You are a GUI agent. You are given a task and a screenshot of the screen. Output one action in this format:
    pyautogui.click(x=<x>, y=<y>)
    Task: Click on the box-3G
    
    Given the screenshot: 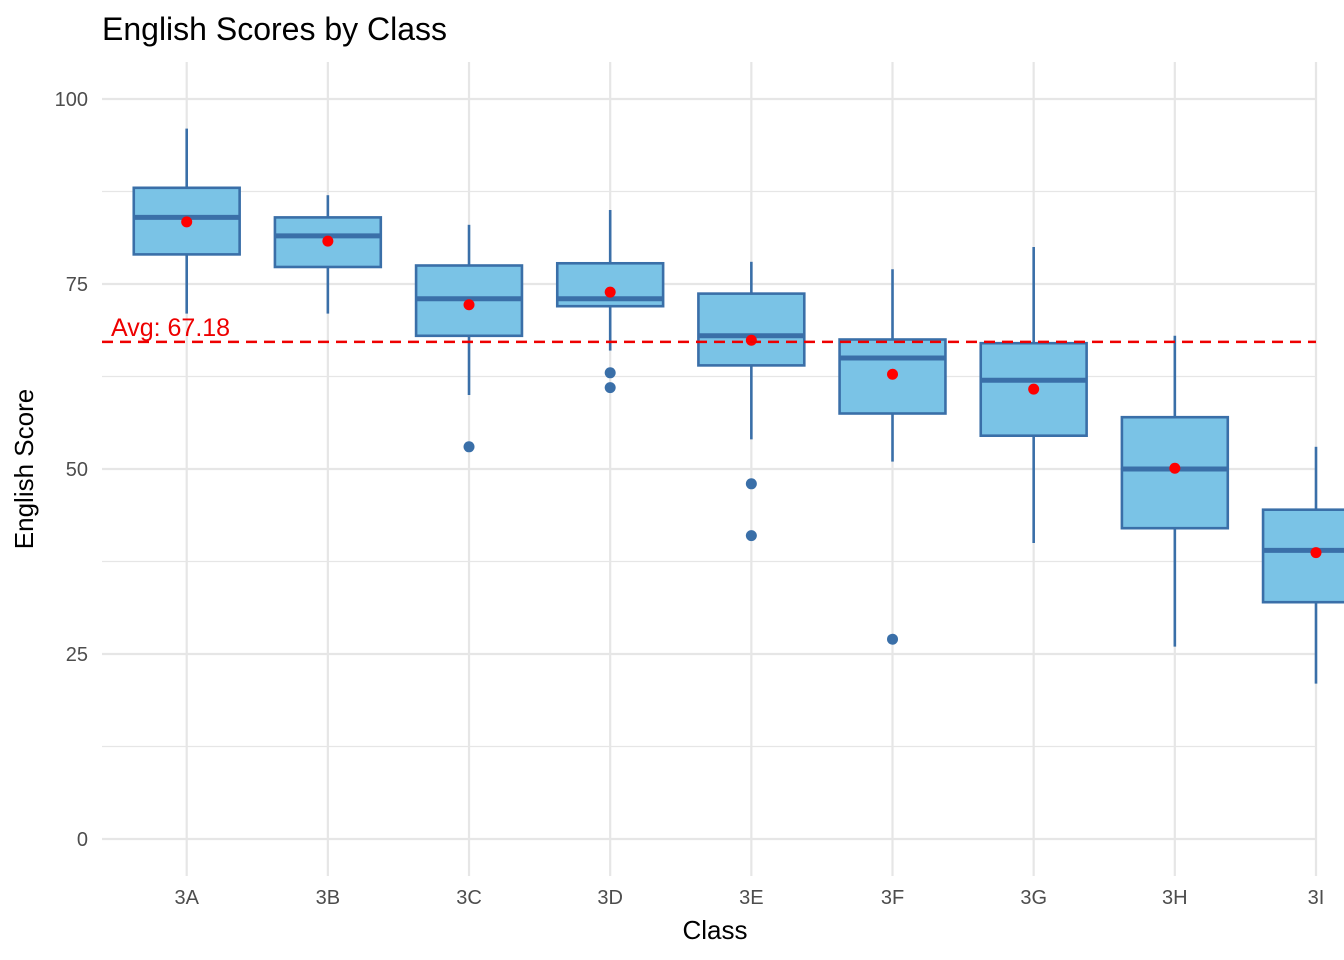 What is the action you would take?
    pyautogui.click(x=1033, y=395)
    